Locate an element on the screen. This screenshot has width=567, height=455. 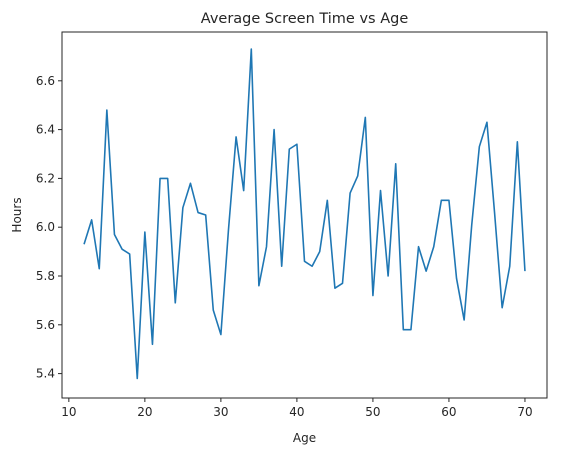
y-tick-label: 5.6 is located at coordinates (45, 325).